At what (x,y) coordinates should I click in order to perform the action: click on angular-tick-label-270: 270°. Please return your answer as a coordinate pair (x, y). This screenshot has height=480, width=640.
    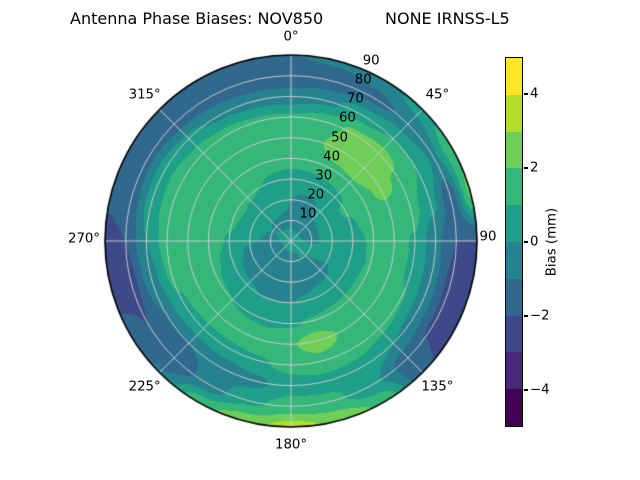
    Looking at the image, I should click on (84, 239).